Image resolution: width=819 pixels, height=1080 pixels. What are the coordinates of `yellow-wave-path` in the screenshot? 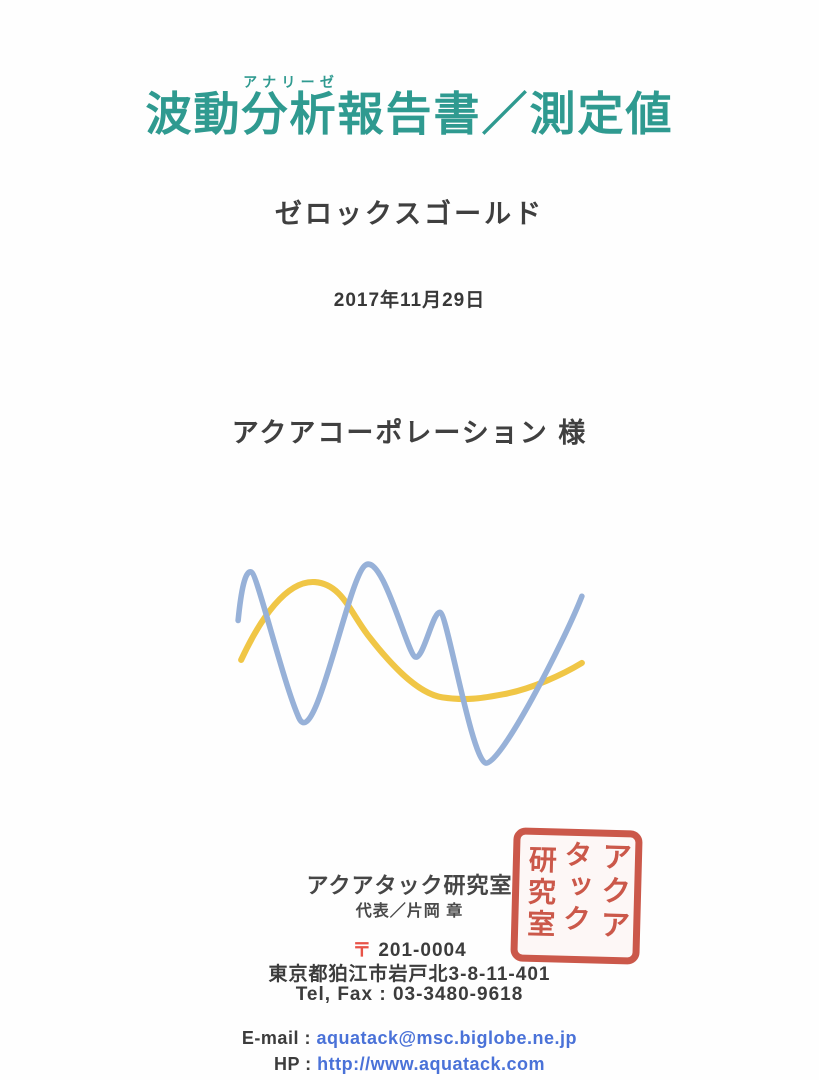 It's located at (411, 641).